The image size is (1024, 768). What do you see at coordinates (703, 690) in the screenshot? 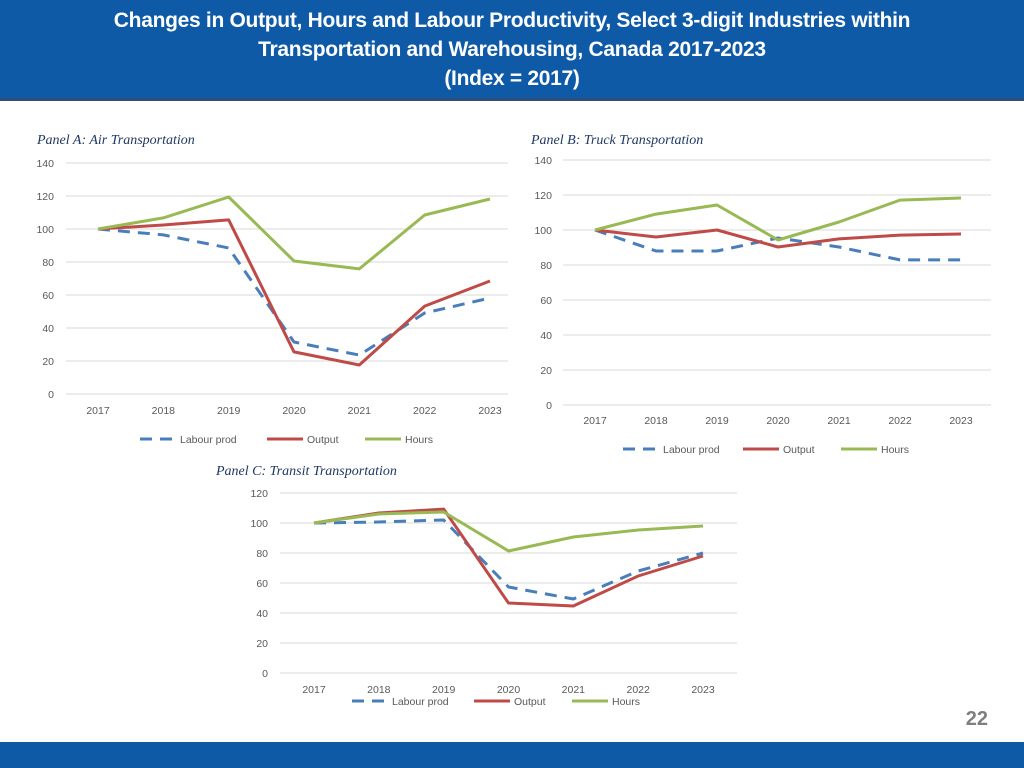
I see `panel-c-x-tick-label: 2023` at bounding box center [703, 690].